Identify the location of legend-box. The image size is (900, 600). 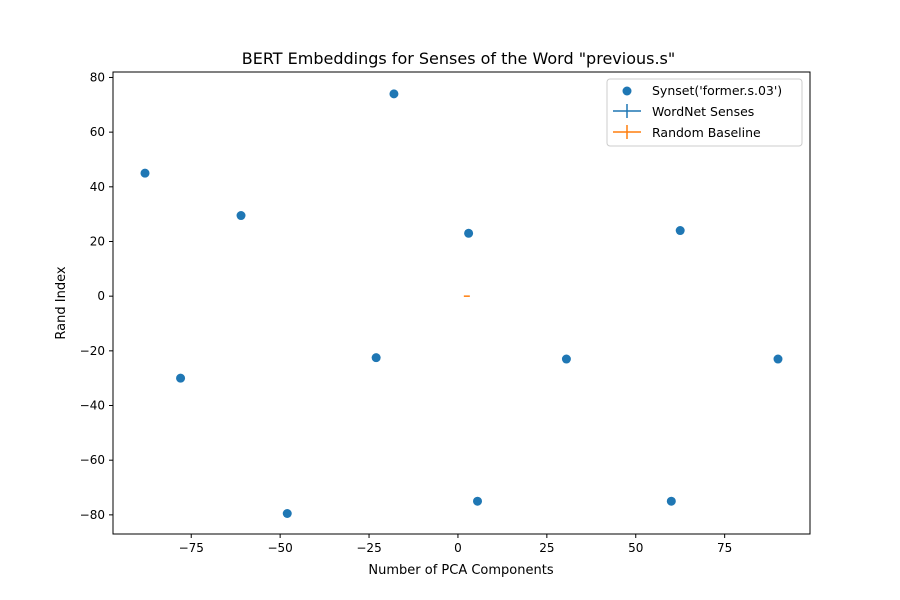
(704, 112).